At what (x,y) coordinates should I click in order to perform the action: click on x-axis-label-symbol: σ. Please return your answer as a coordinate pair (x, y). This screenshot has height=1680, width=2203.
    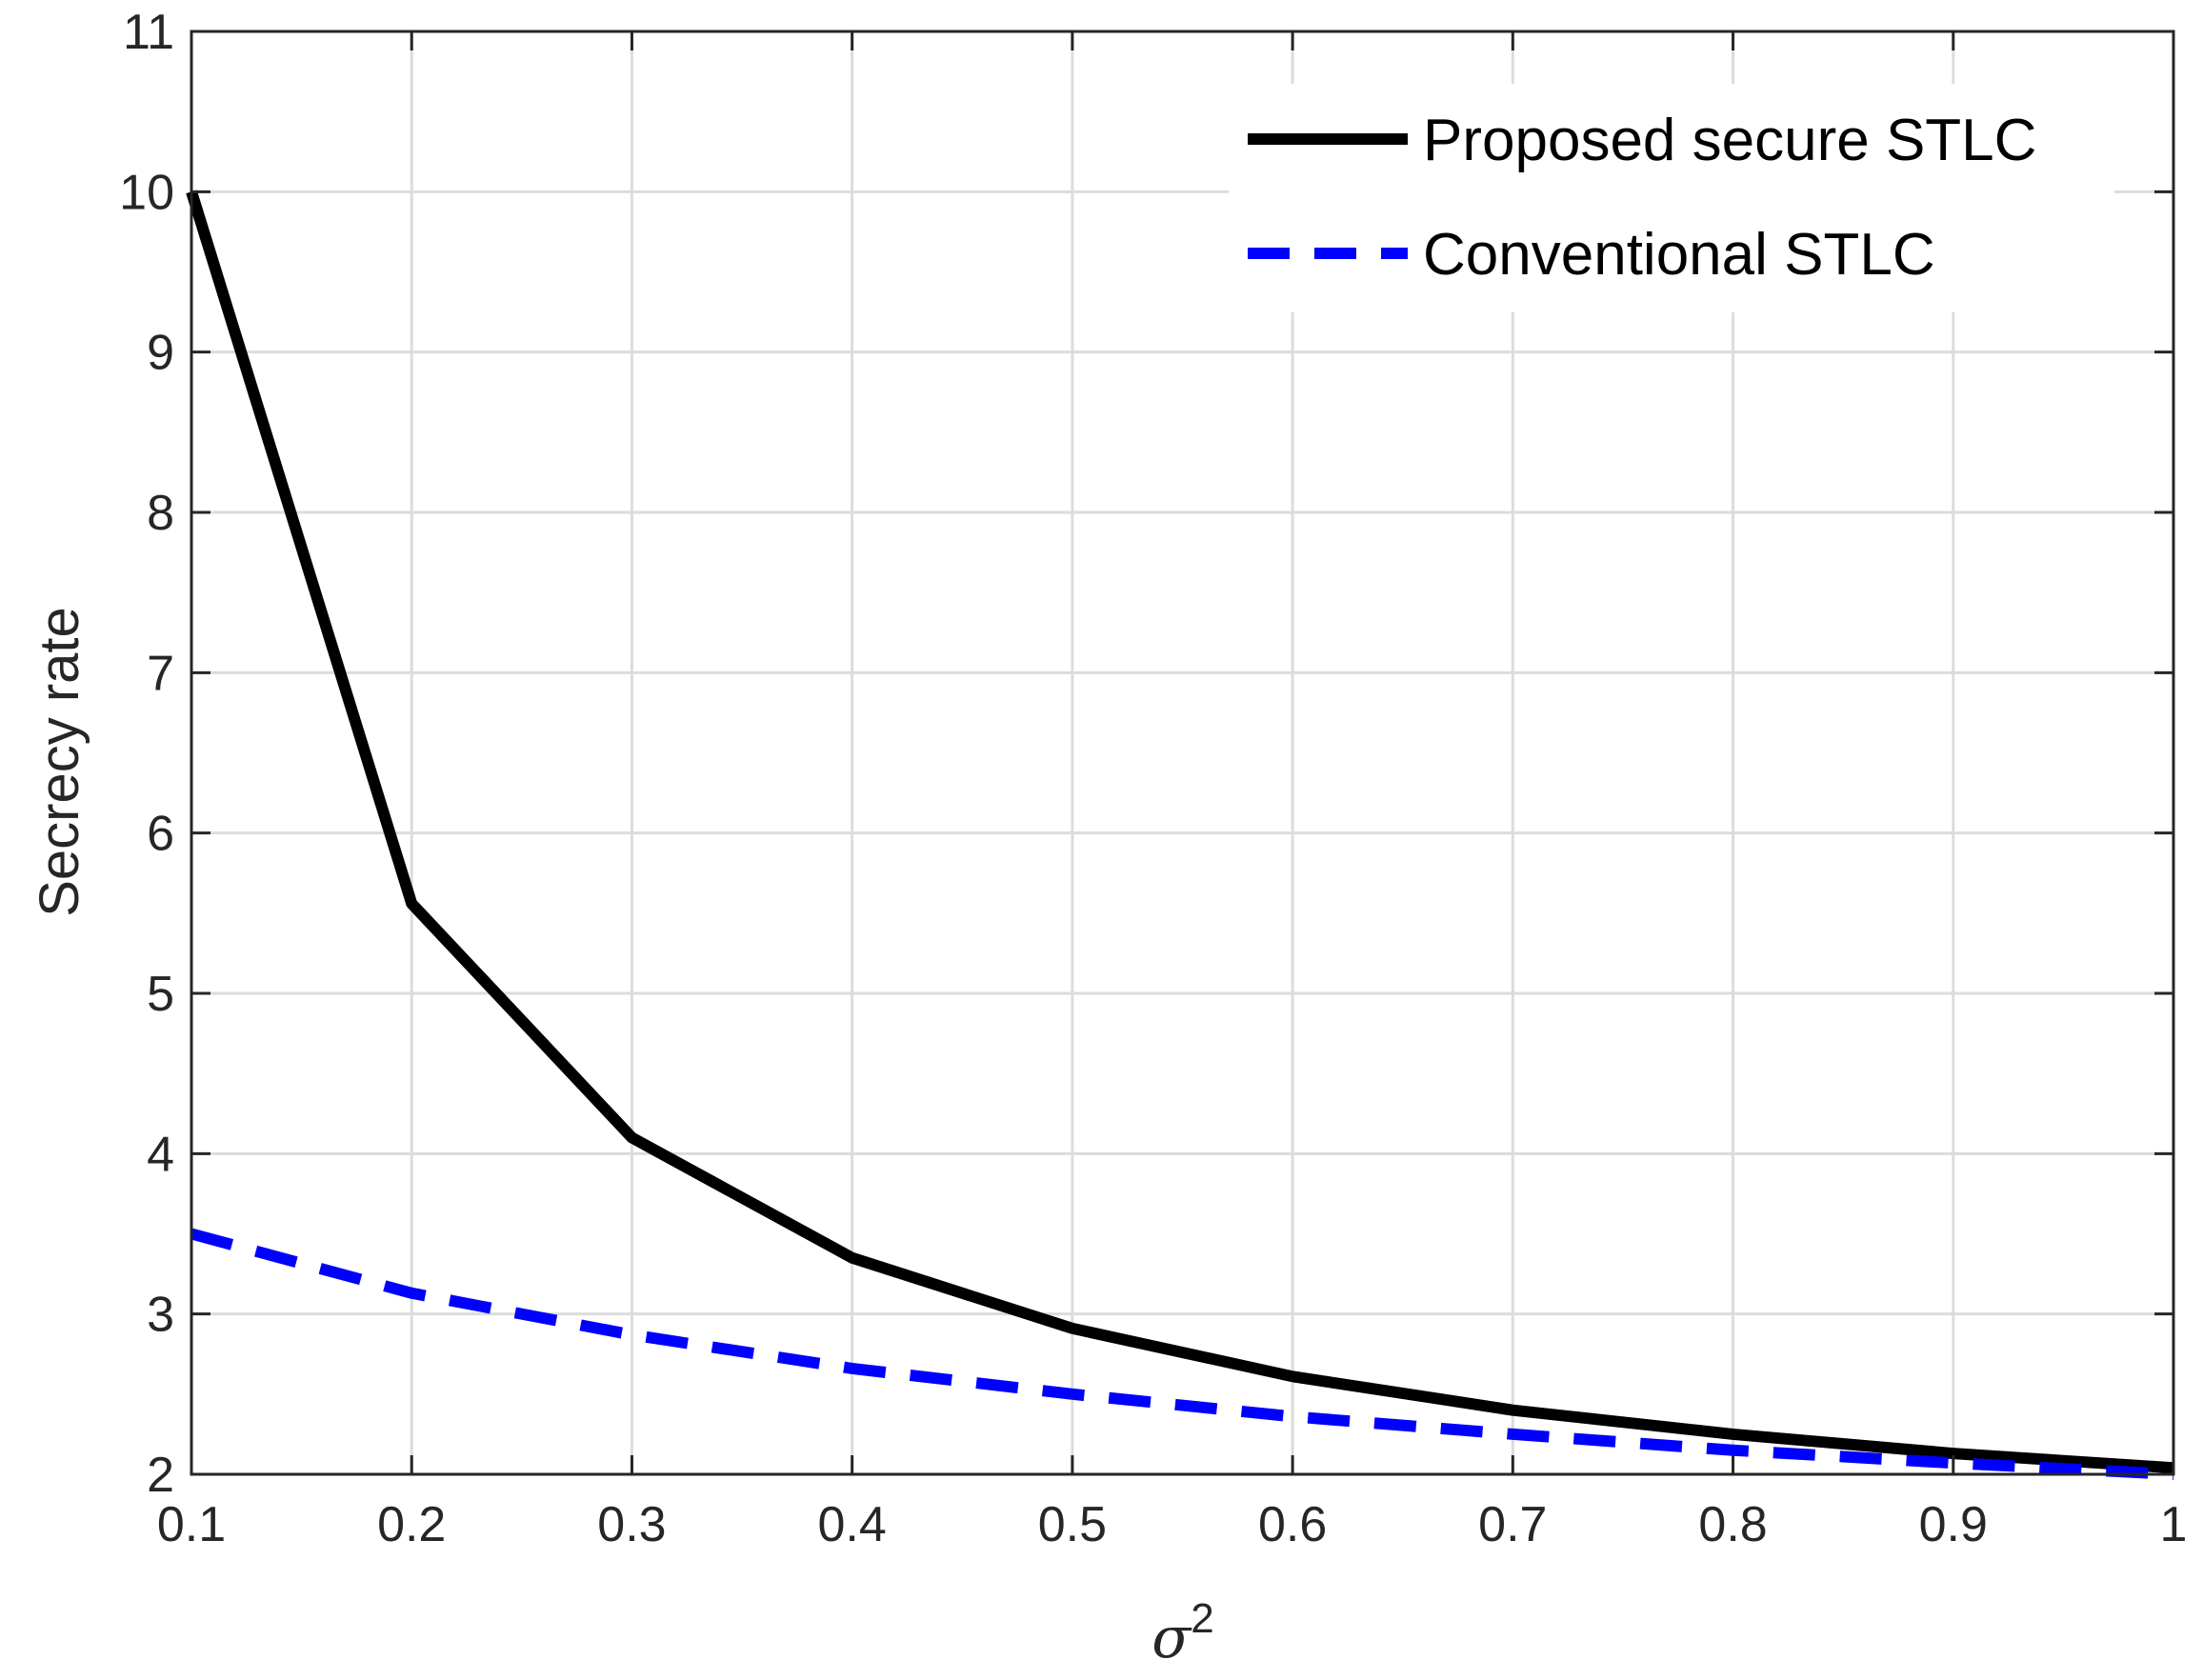
    Looking at the image, I should click on (1172, 1638).